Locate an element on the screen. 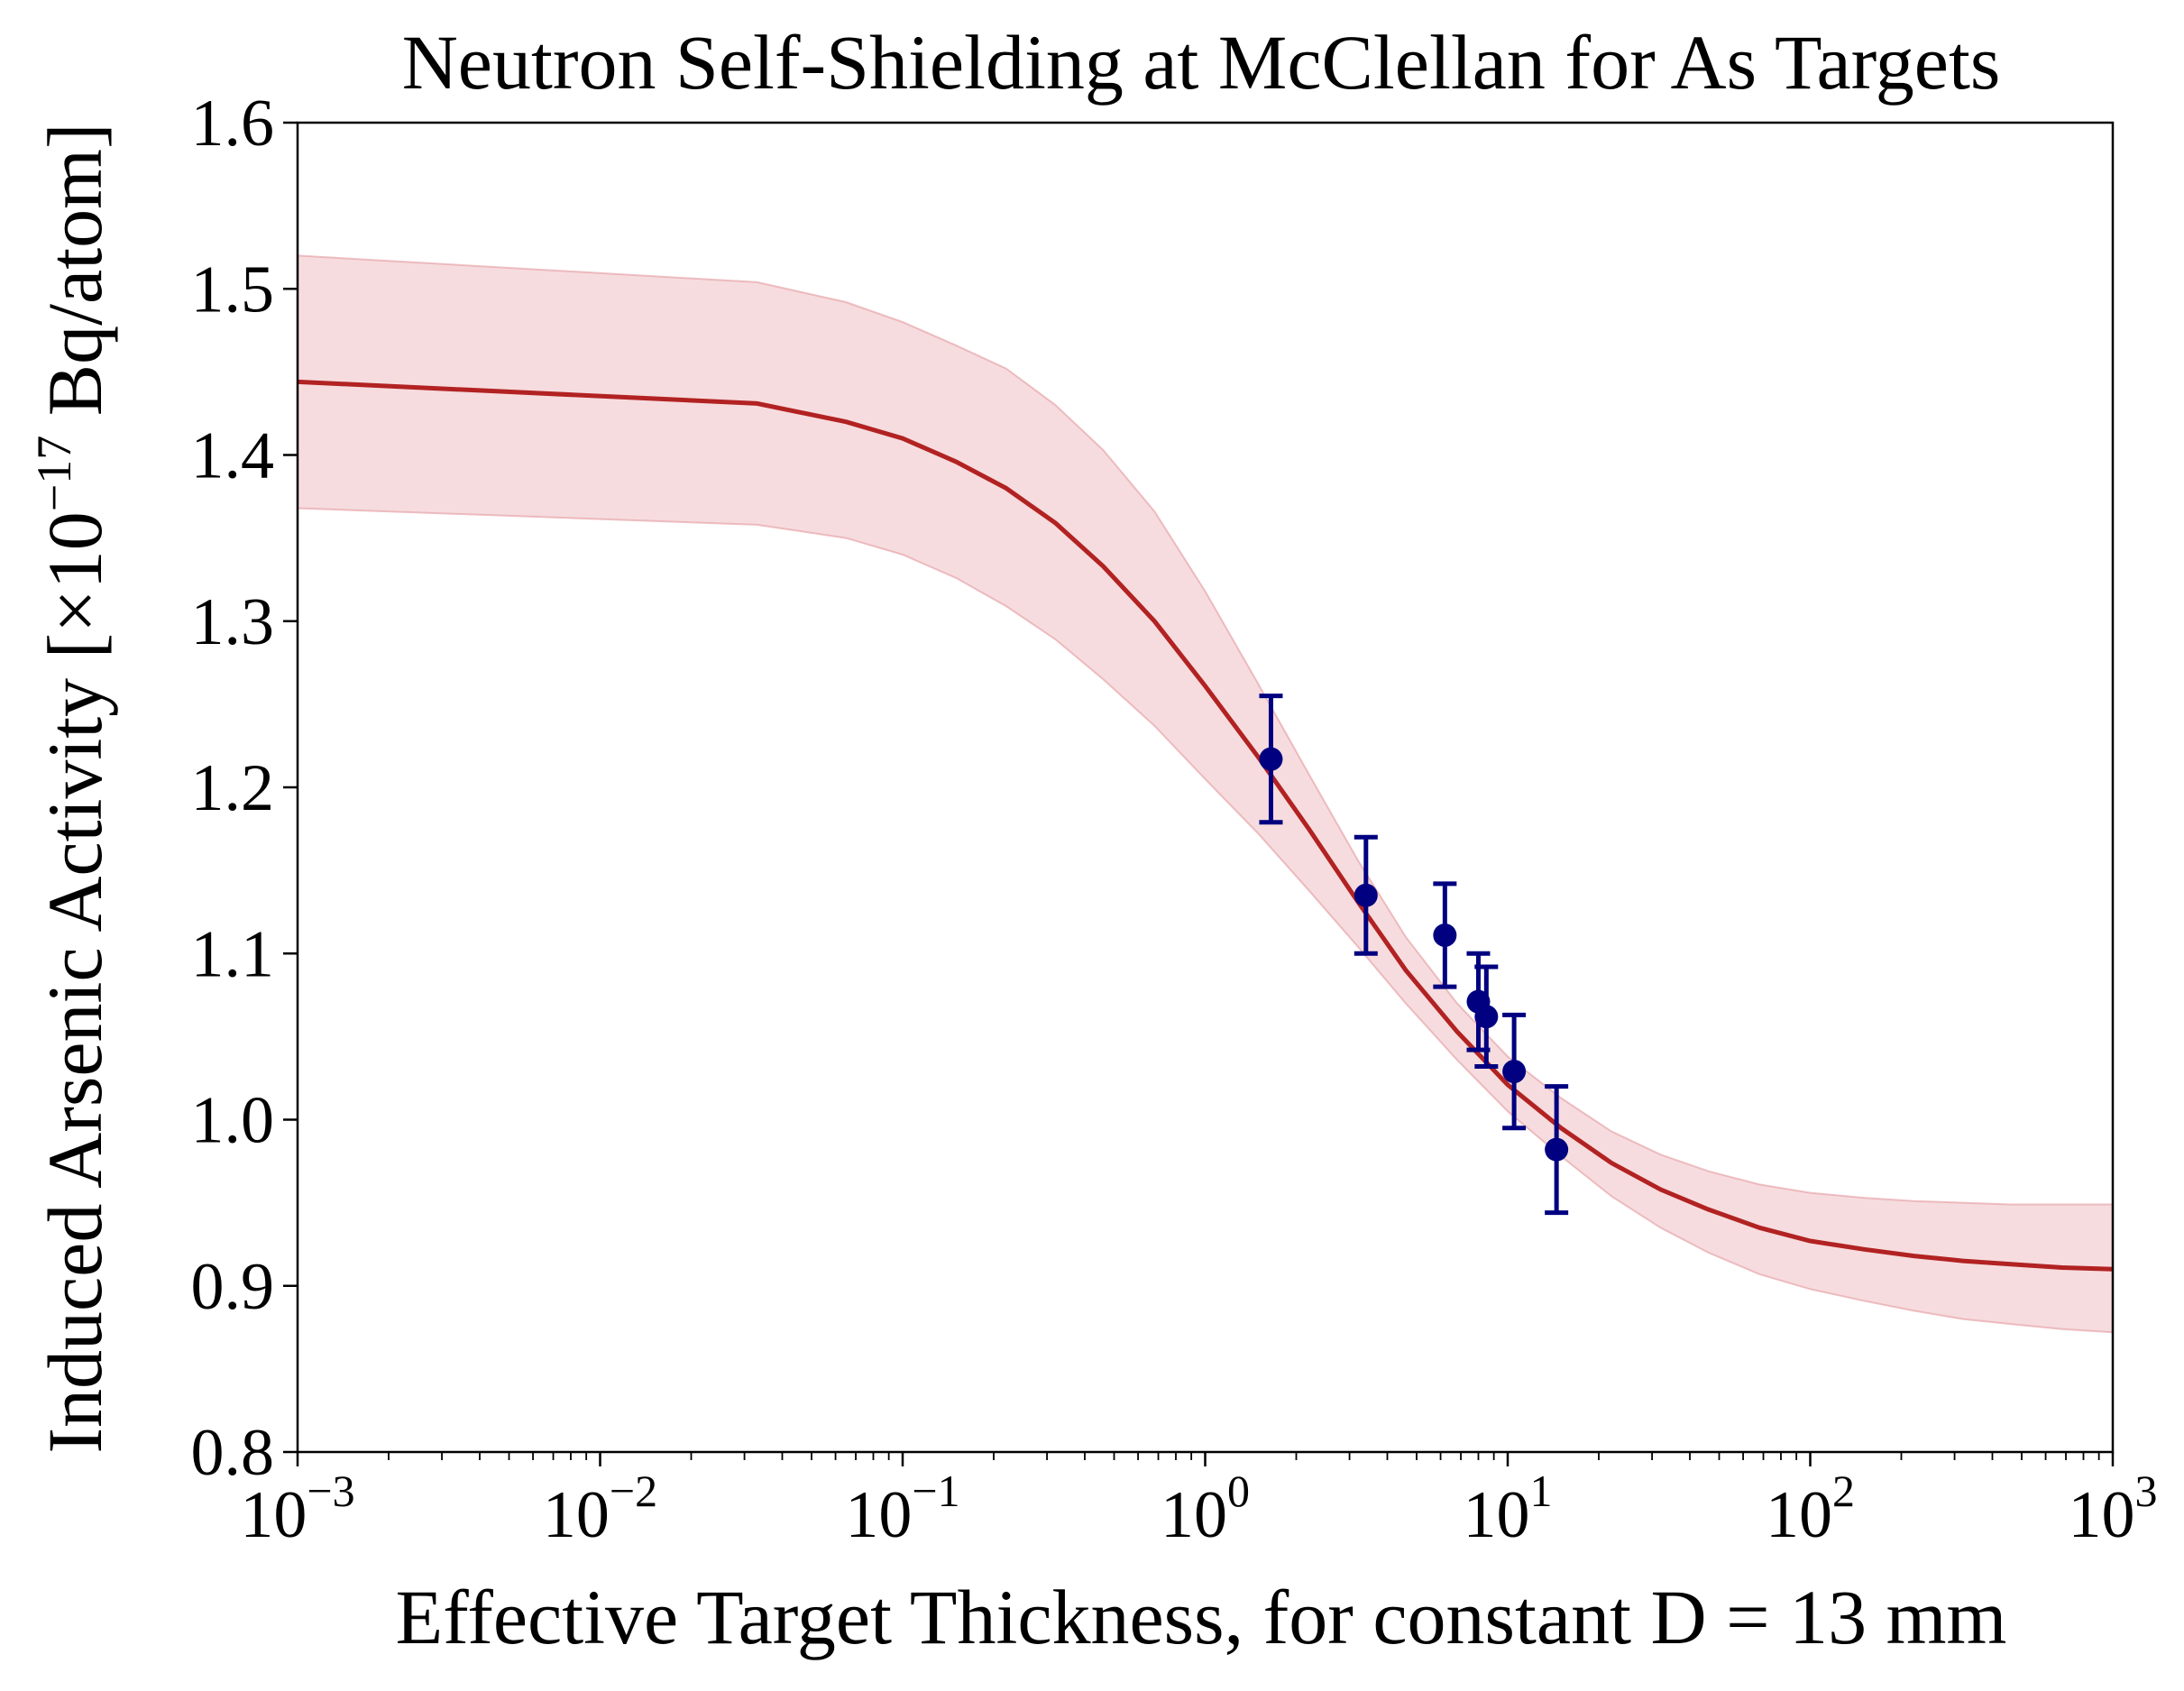  x-tick-label: 10⁻³ is located at coordinates (297, 1509).